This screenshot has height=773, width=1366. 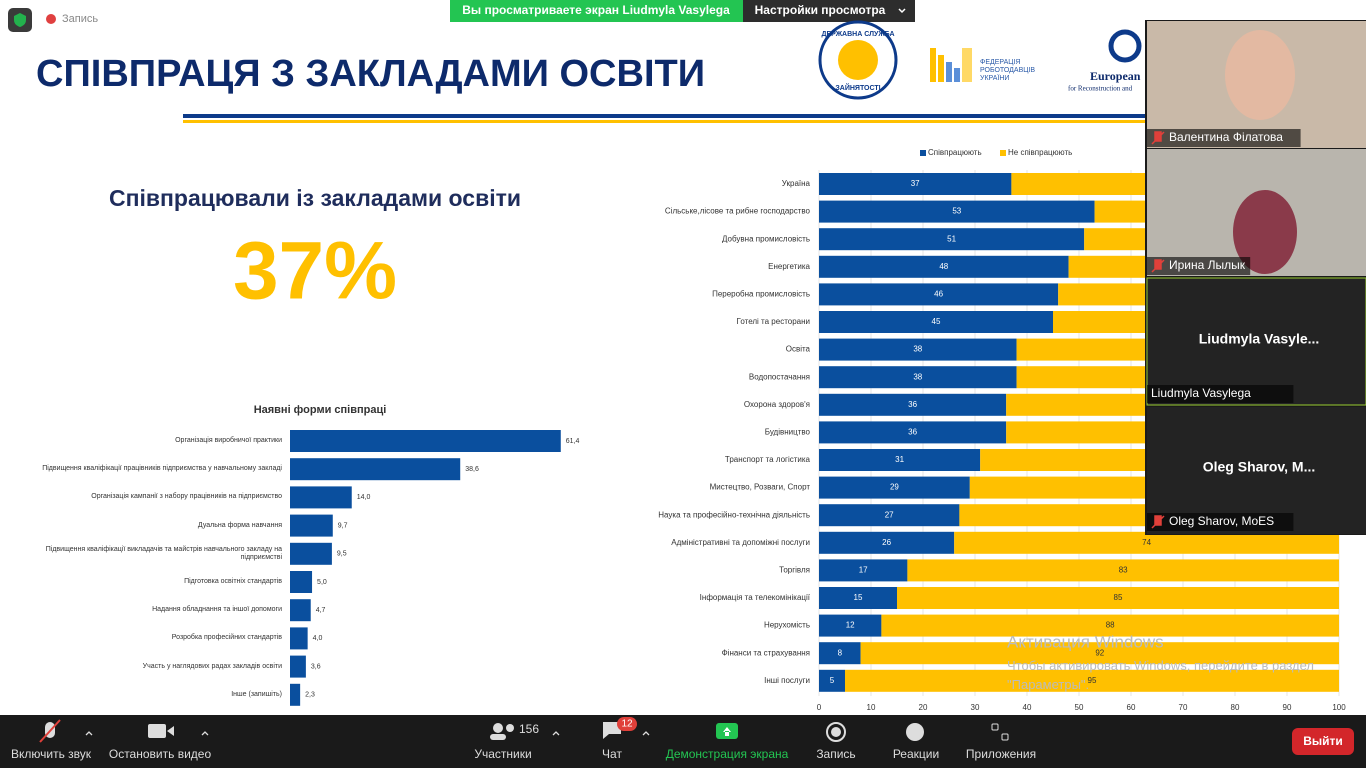 What do you see at coordinates (343, 525) in the screenshot?
I see `value-label: 9,7` at bounding box center [343, 525].